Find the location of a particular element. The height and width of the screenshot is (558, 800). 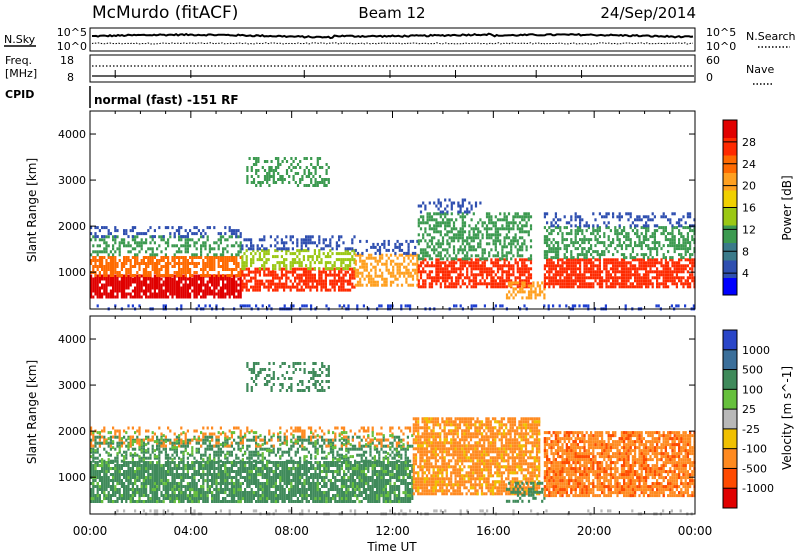

noise-panel-frame is located at coordinates (392, 39).